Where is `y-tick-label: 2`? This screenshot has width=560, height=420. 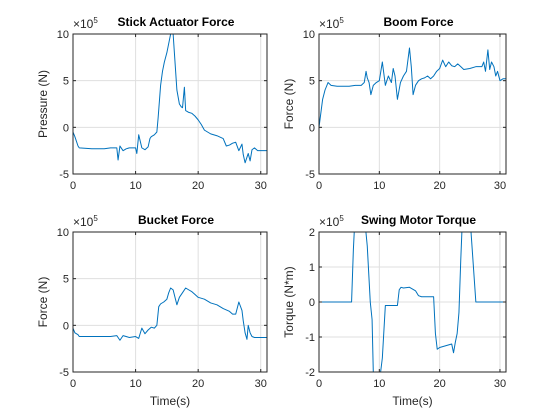
y-tick-label: 2 is located at coordinates (312, 233).